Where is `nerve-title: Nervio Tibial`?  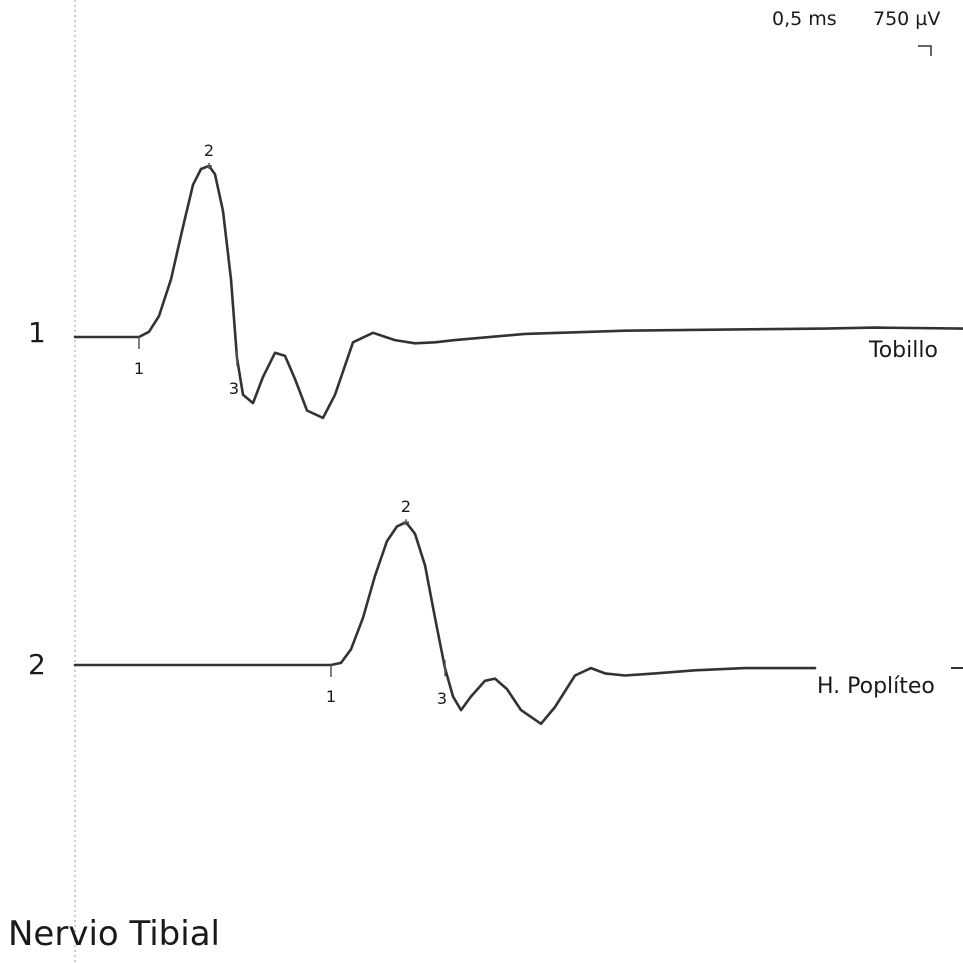
nerve-title: Nervio Tibial is located at coordinates (114, 934).